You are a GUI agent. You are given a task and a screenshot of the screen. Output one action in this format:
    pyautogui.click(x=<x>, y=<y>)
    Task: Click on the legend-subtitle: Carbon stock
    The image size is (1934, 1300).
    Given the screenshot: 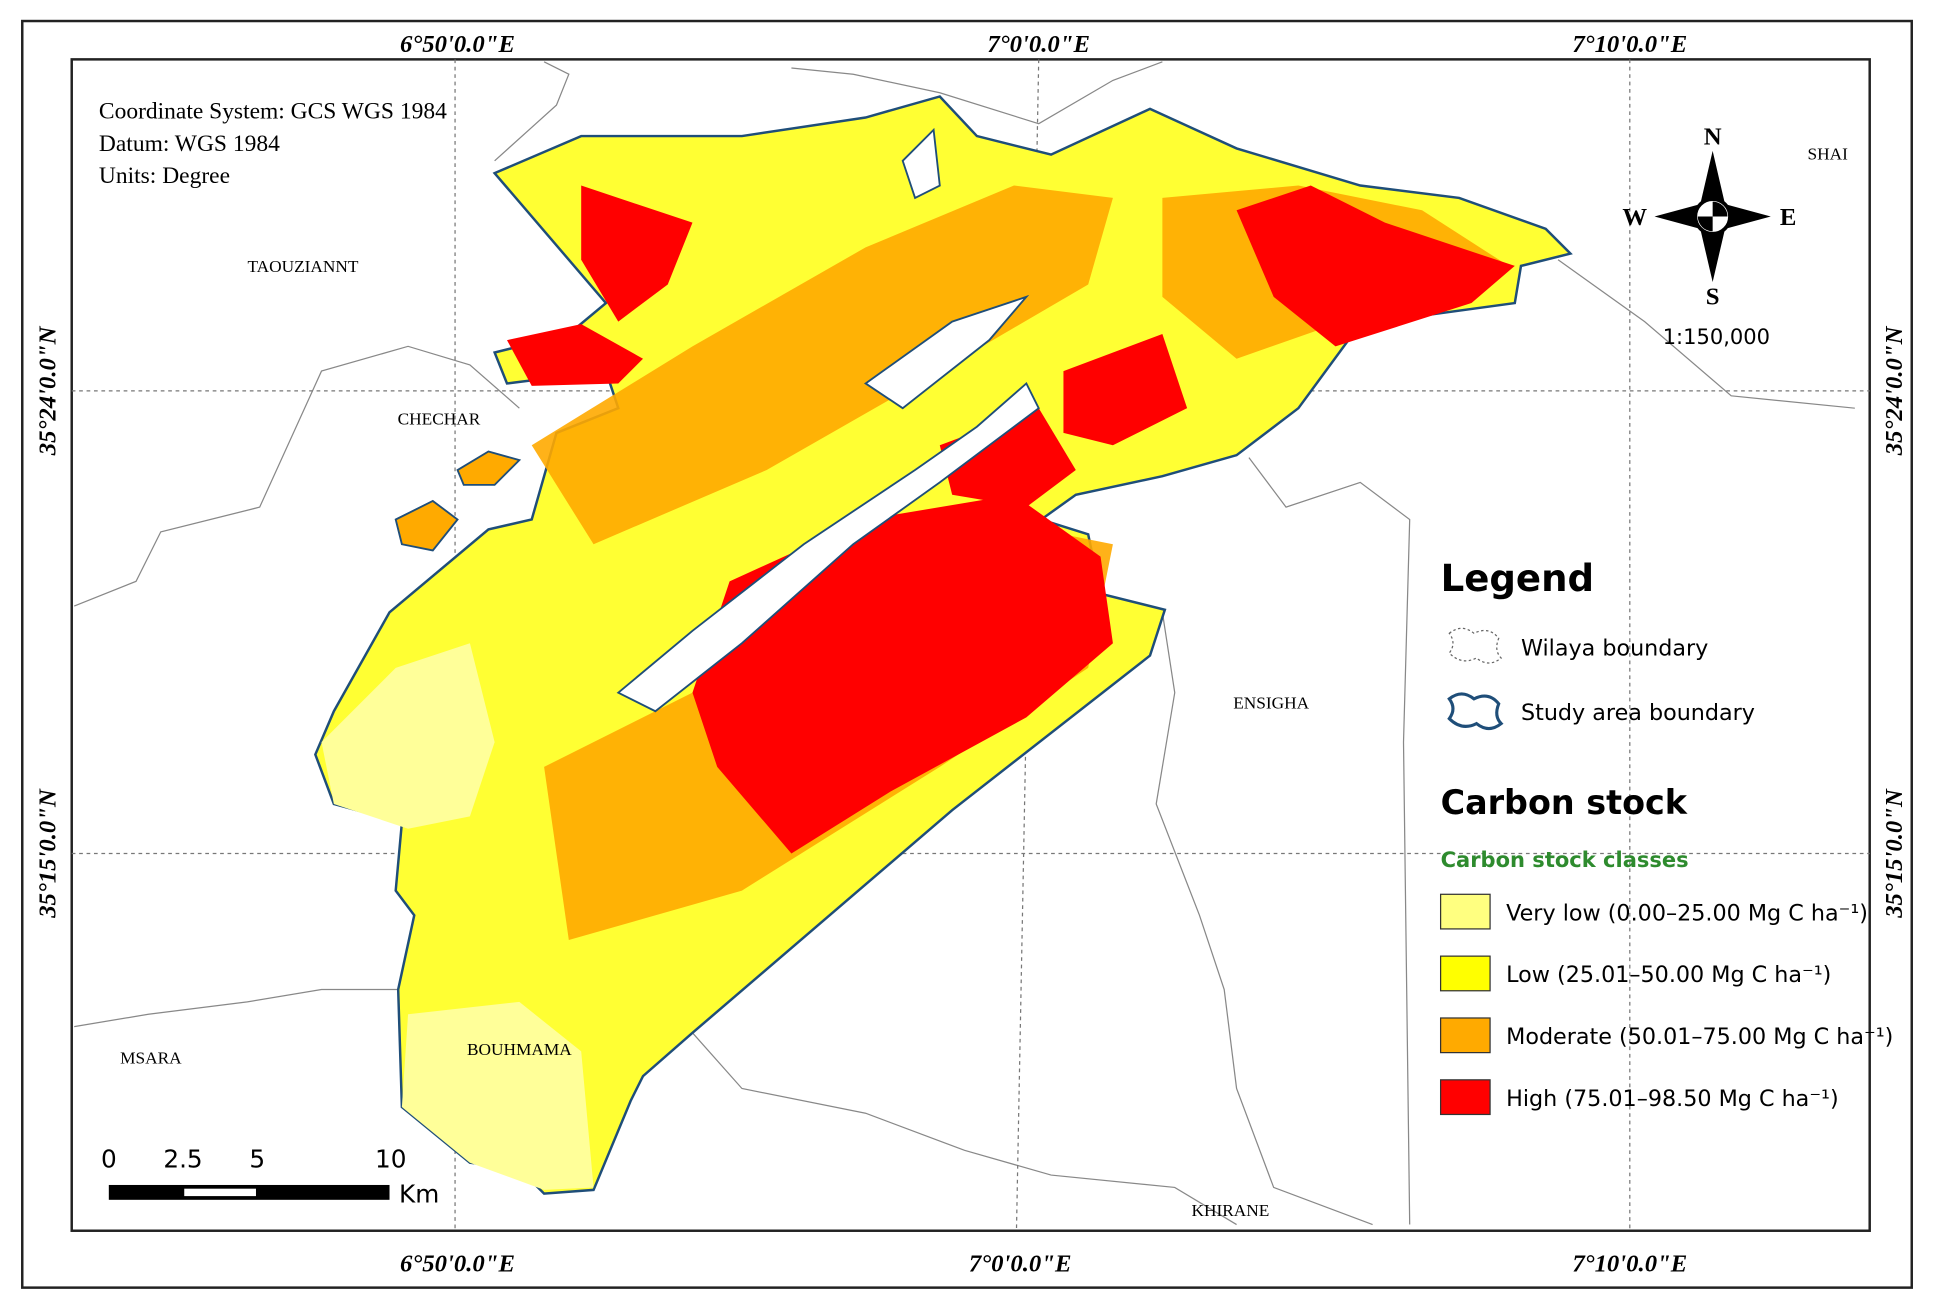 What is the action you would take?
    pyautogui.click(x=1564, y=802)
    